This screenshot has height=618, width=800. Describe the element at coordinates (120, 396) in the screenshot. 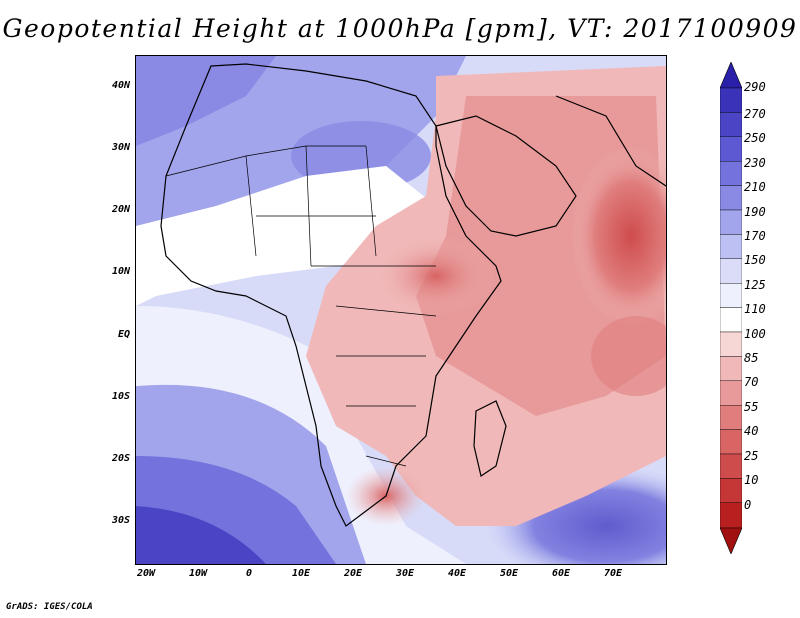

I see `y-tick-10s: 10S` at that location.